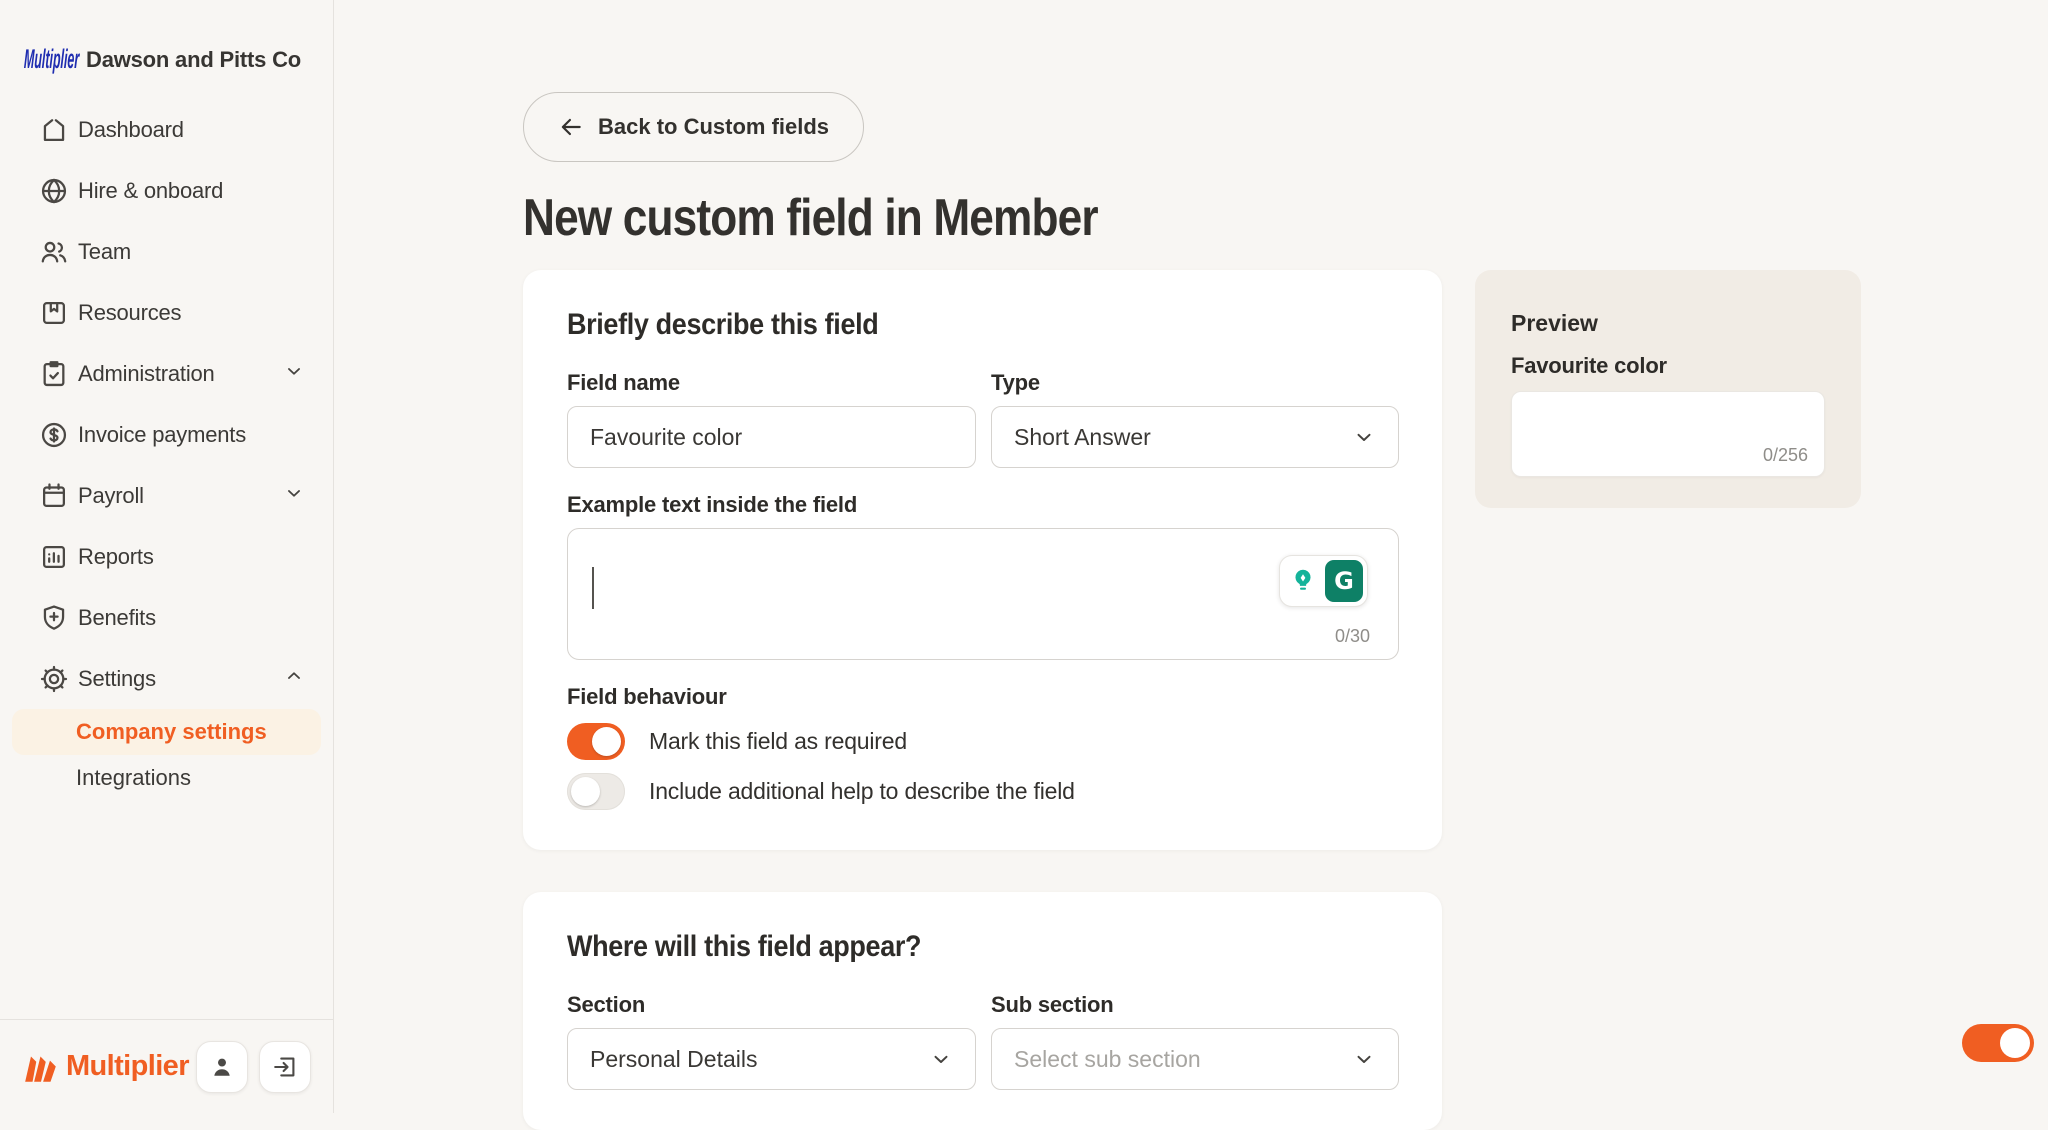 This screenshot has height=1130, width=2048. I want to click on sidebar-item-invoice-payments: Invoice payments, so click(166, 434).